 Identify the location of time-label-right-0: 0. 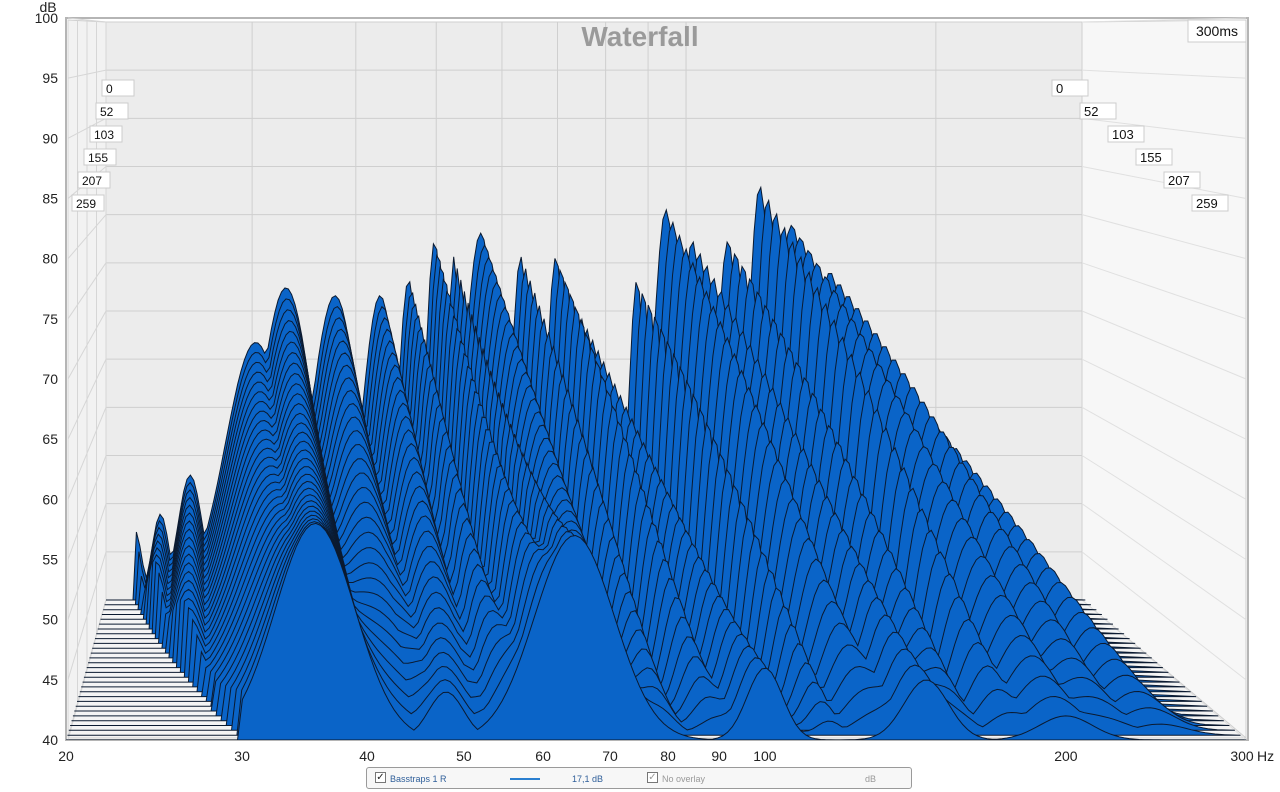
(1059, 88).